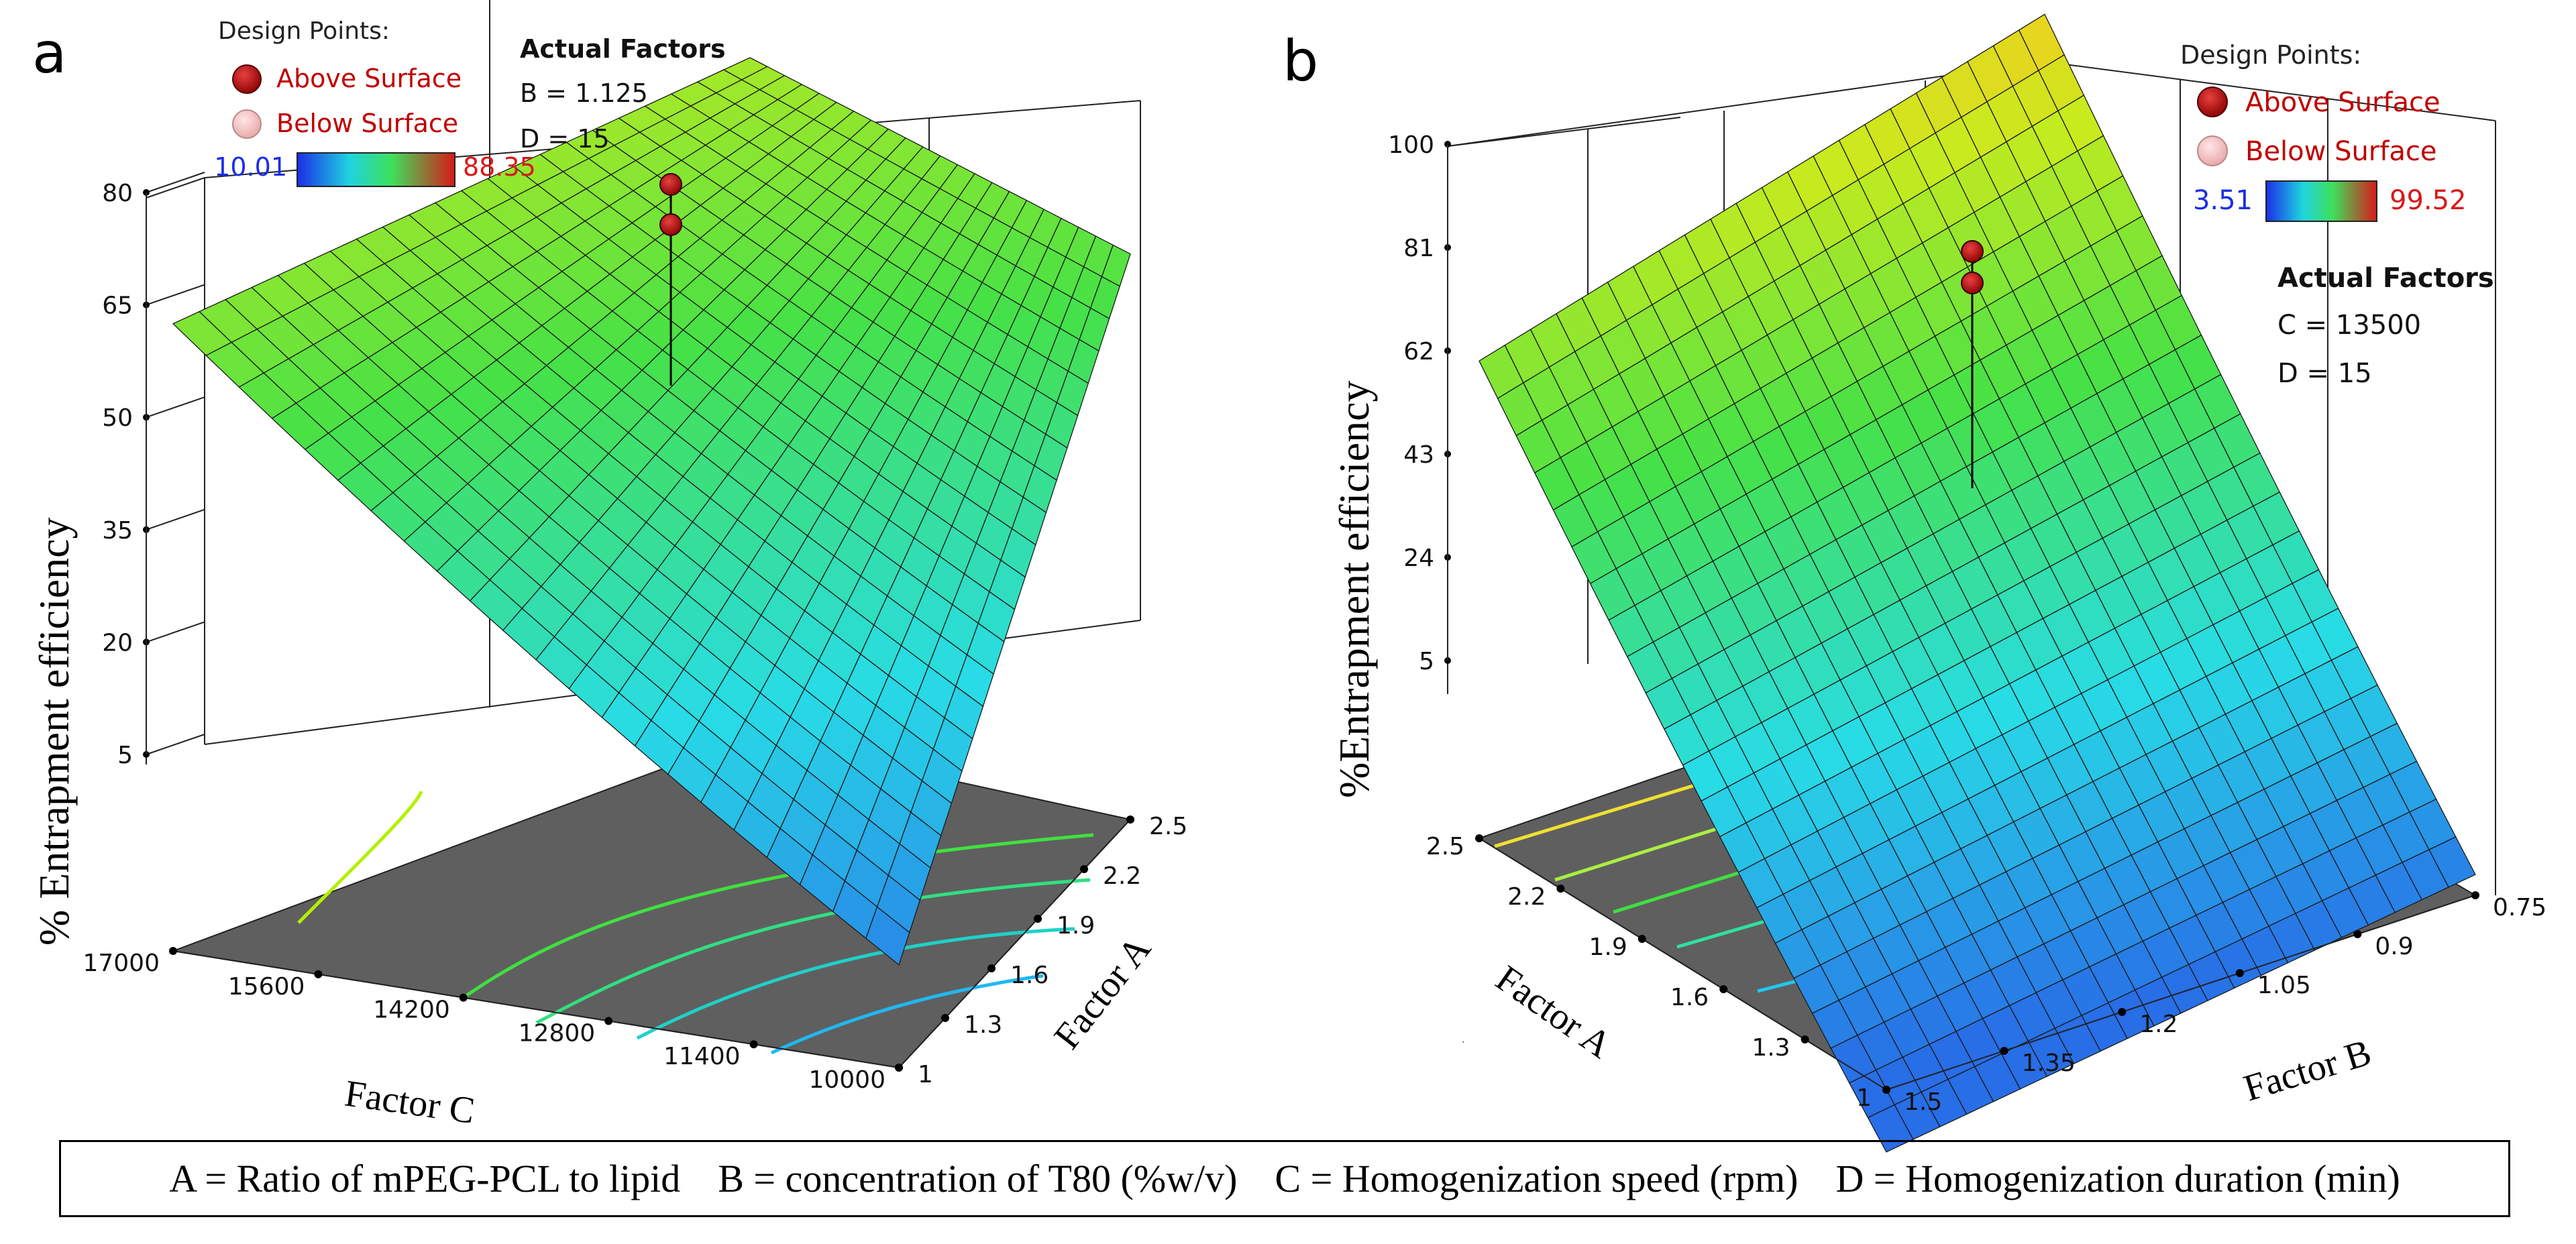 The width and height of the screenshot is (2576, 1244). What do you see at coordinates (266, 987) in the screenshot?
I see `x-tick-label: 15600` at bounding box center [266, 987].